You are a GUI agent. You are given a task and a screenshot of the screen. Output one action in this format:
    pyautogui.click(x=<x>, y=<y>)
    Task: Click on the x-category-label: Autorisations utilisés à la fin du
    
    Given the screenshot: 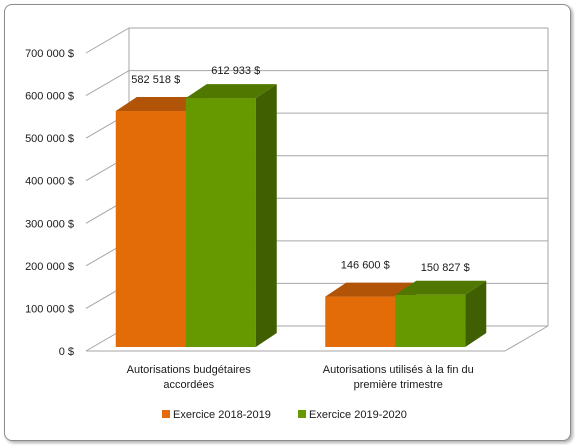 What is the action you would take?
    pyautogui.click(x=398, y=370)
    